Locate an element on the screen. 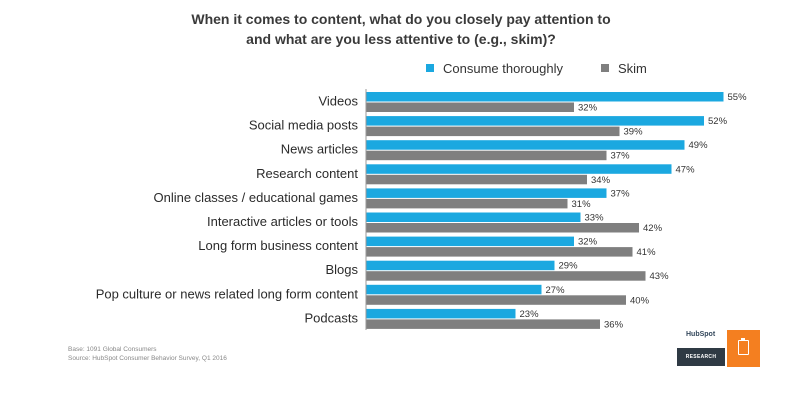  category-label: Online classes / educational games is located at coordinates (255, 197).